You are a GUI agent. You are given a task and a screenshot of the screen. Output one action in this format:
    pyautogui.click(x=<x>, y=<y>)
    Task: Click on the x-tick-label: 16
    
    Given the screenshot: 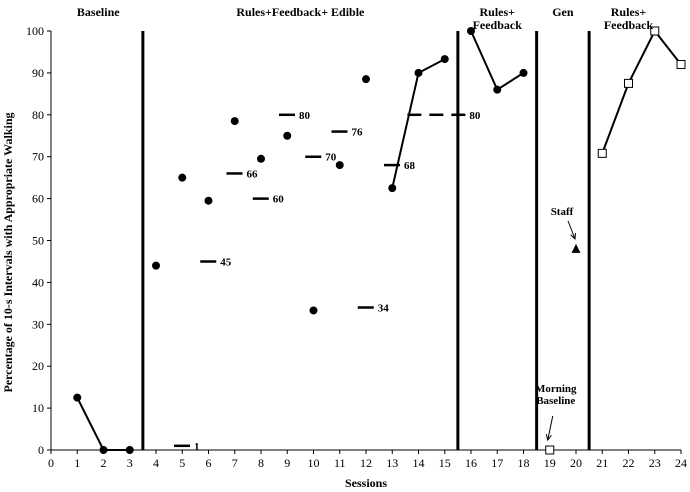 What is the action you would take?
    pyautogui.click(x=471, y=463)
    